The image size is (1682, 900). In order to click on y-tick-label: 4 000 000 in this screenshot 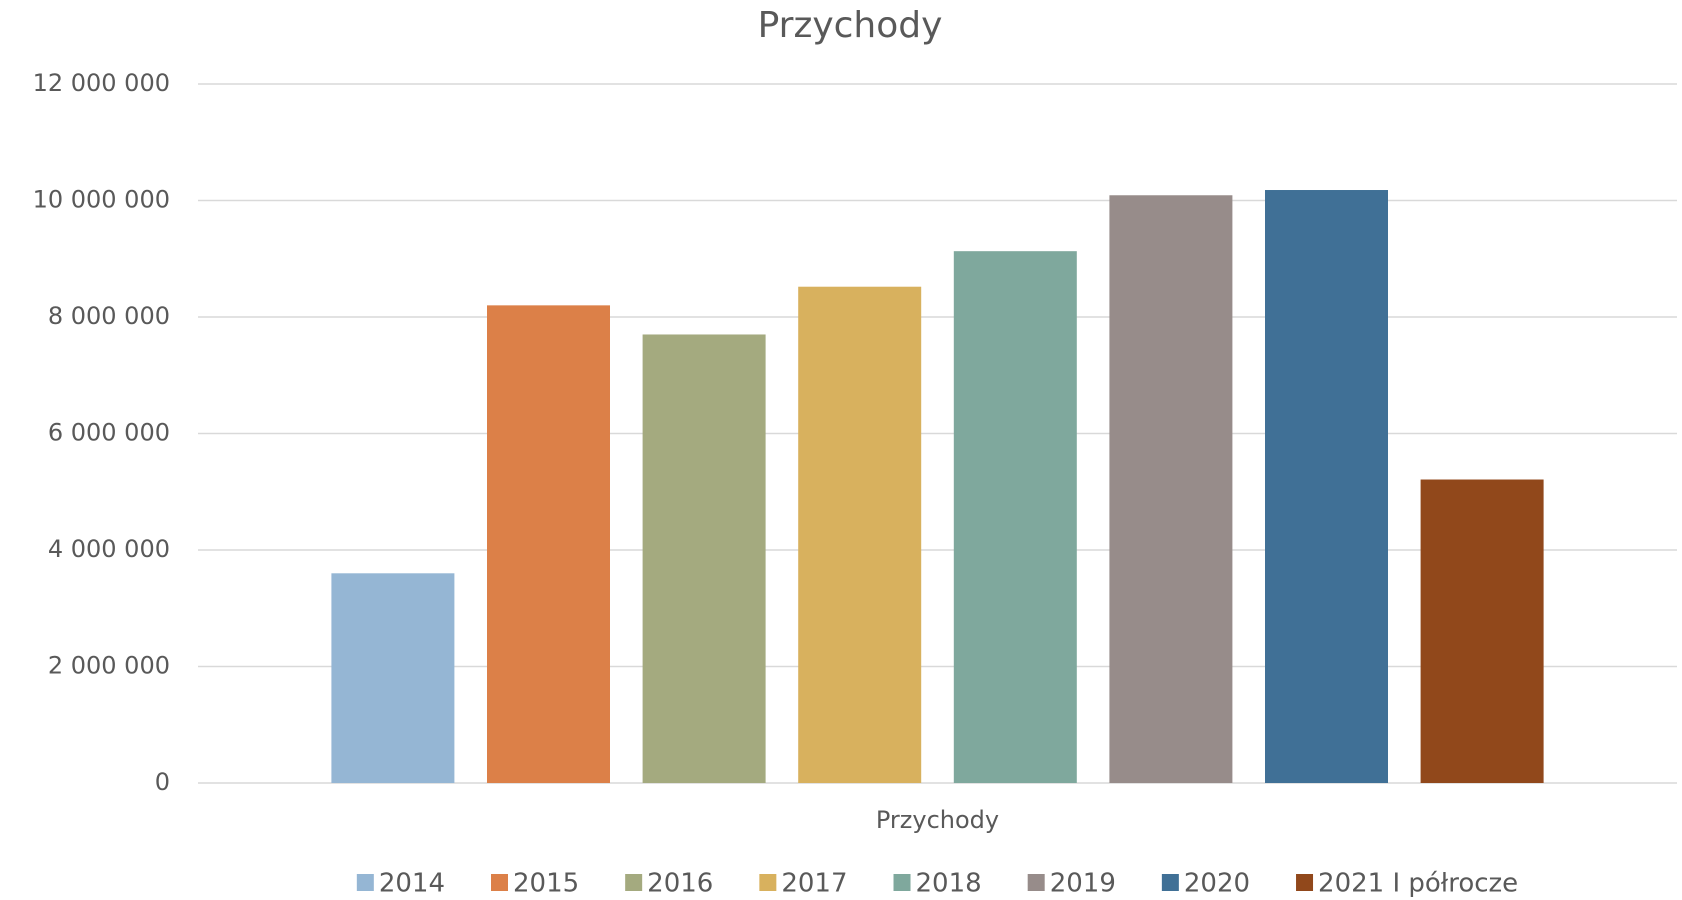, I will do `click(109, 549)`.